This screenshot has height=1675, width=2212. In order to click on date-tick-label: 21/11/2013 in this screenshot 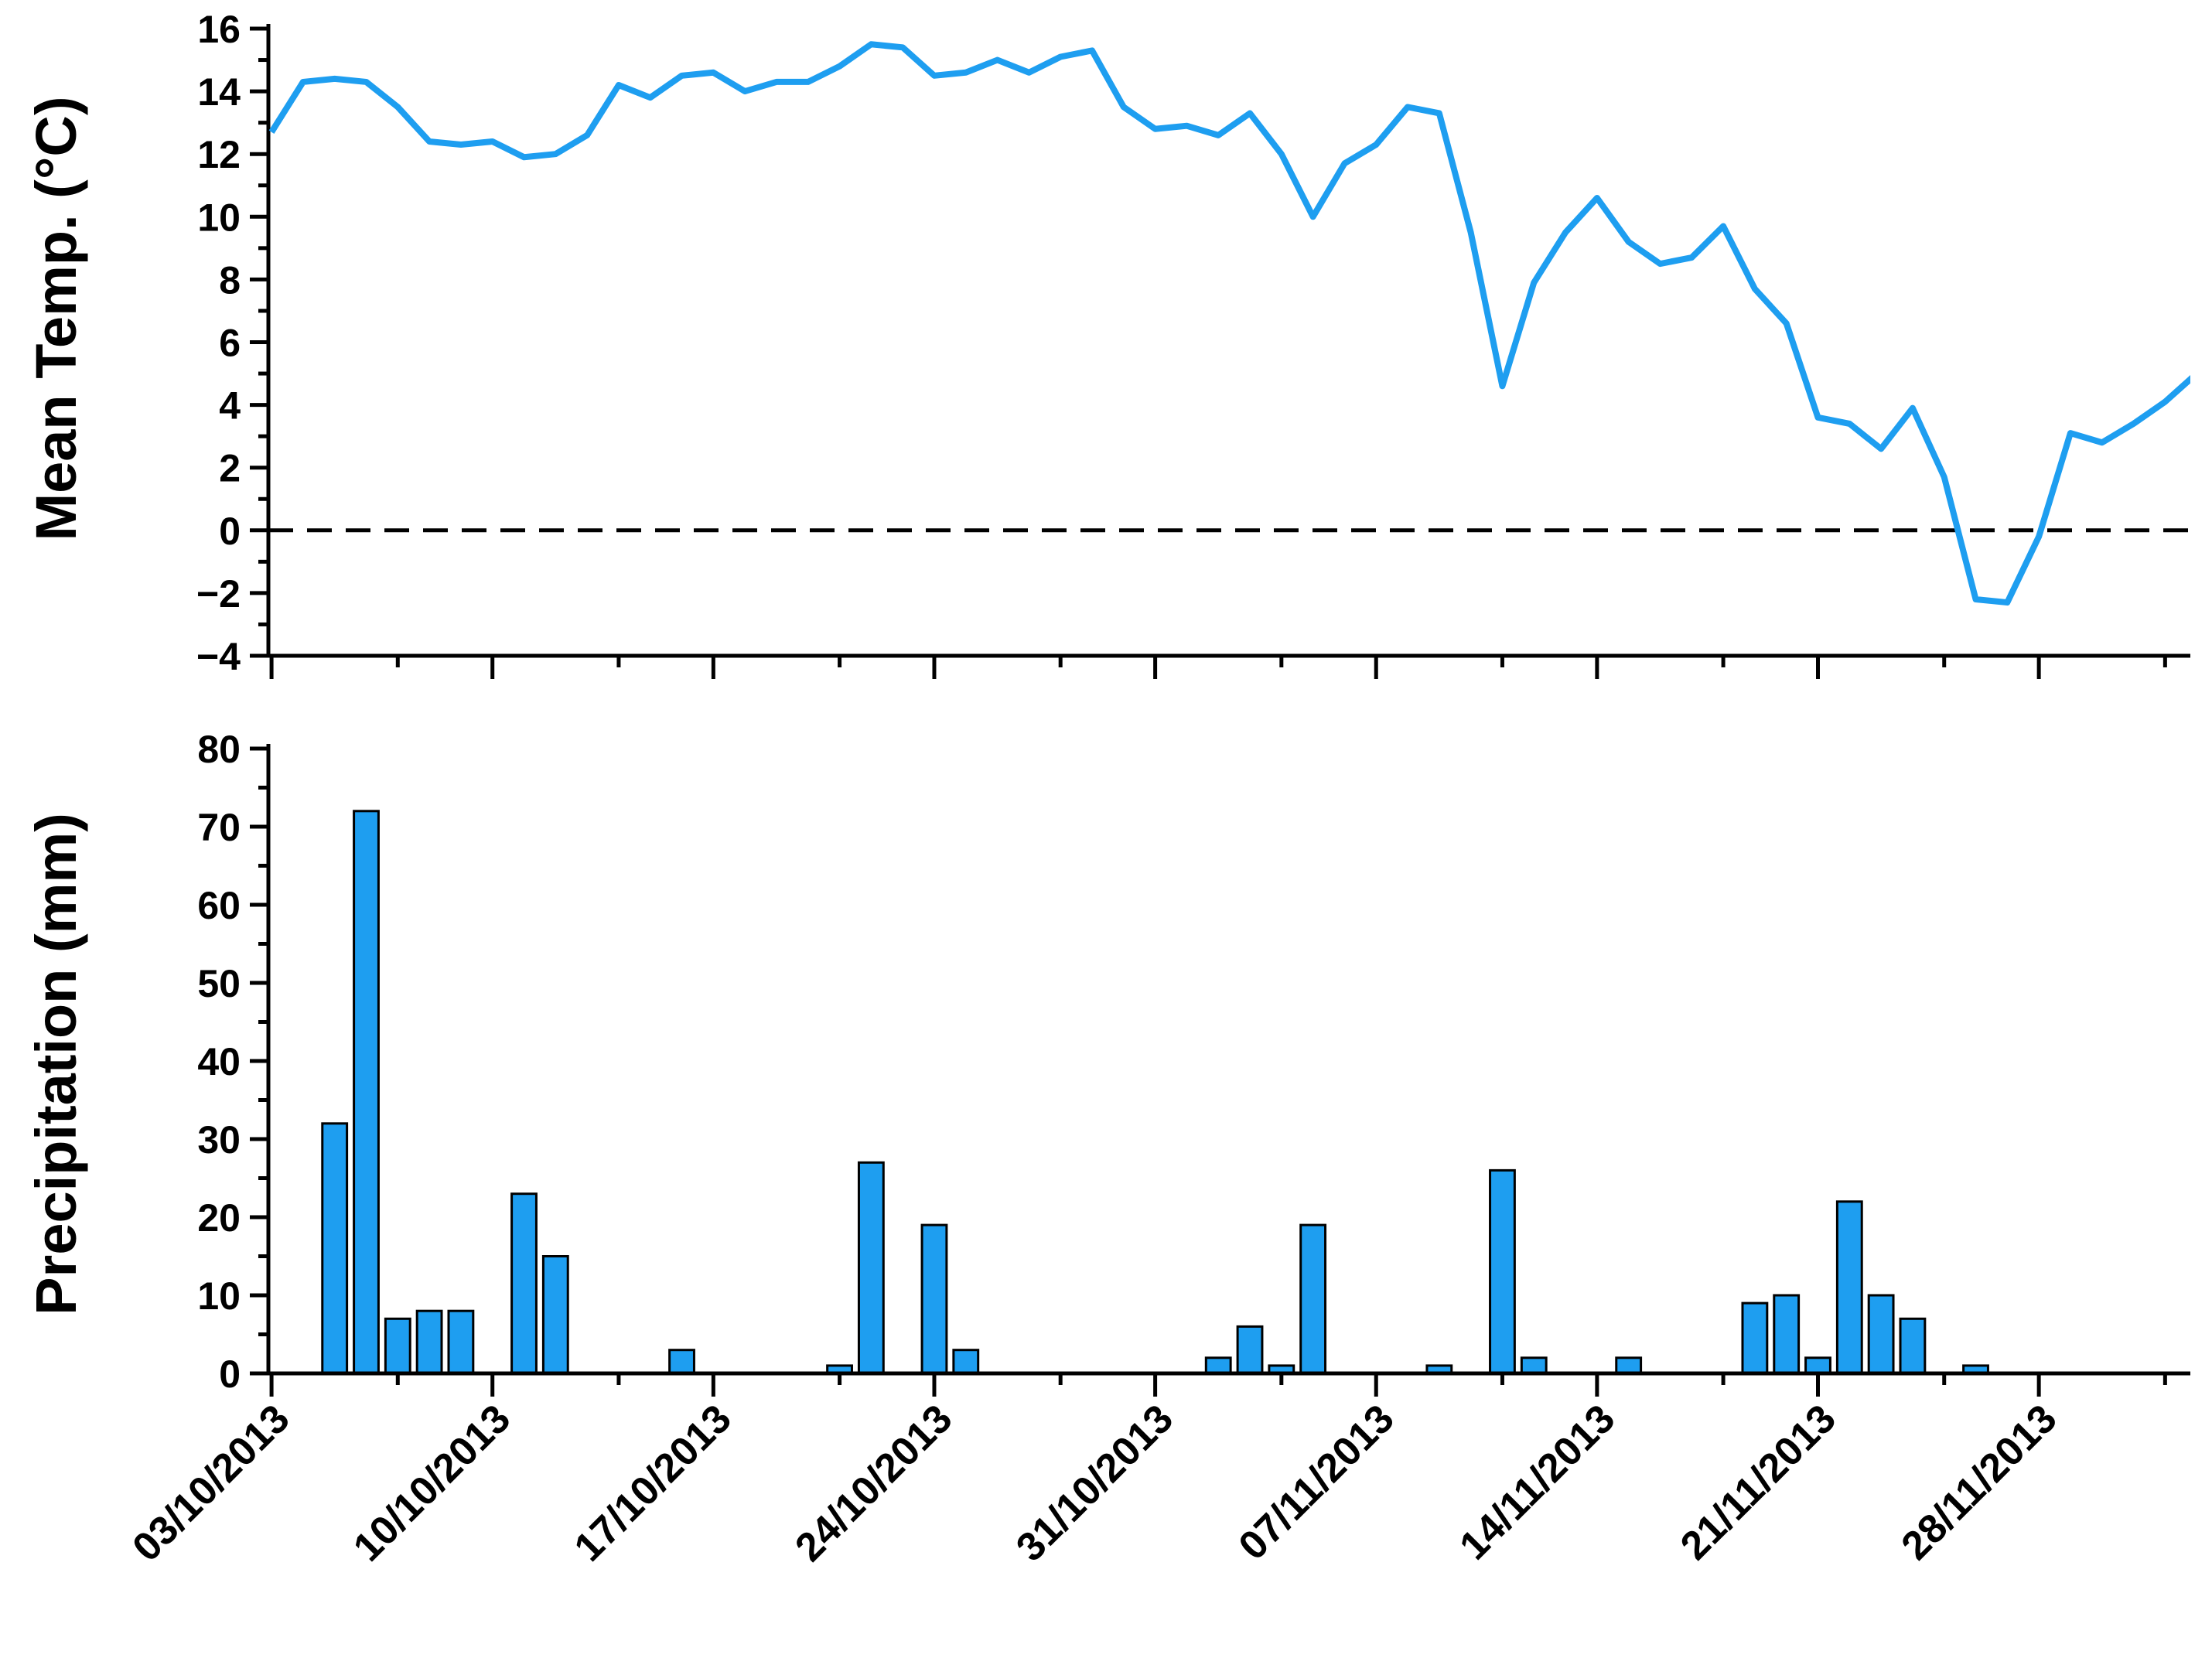, I will do `click(1758, 1482)`.